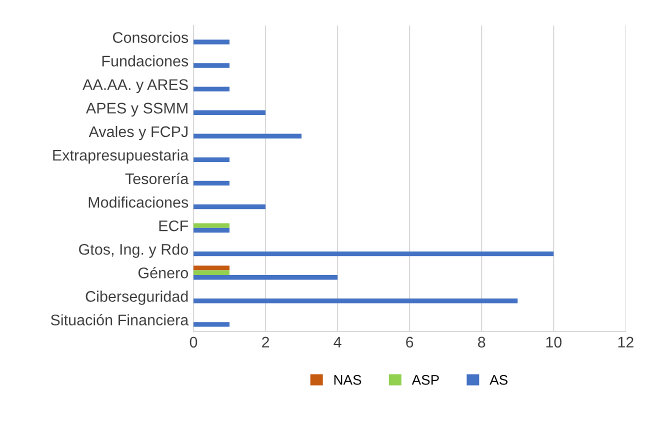 Image resolution: width=645 pixels, height=425 pixels. Describe the element at coordinates (348, 379) in the screenshot. I see `legend-label: NAS` at that location.